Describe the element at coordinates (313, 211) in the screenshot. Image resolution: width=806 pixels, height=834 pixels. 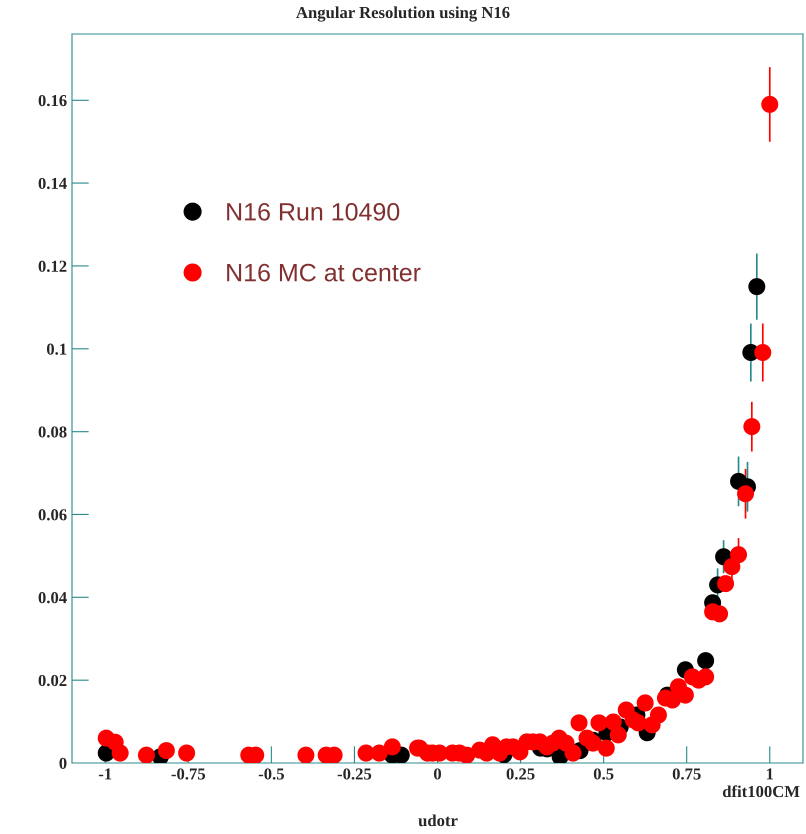
I see `legend-label: N16 Run 10490` at that location.